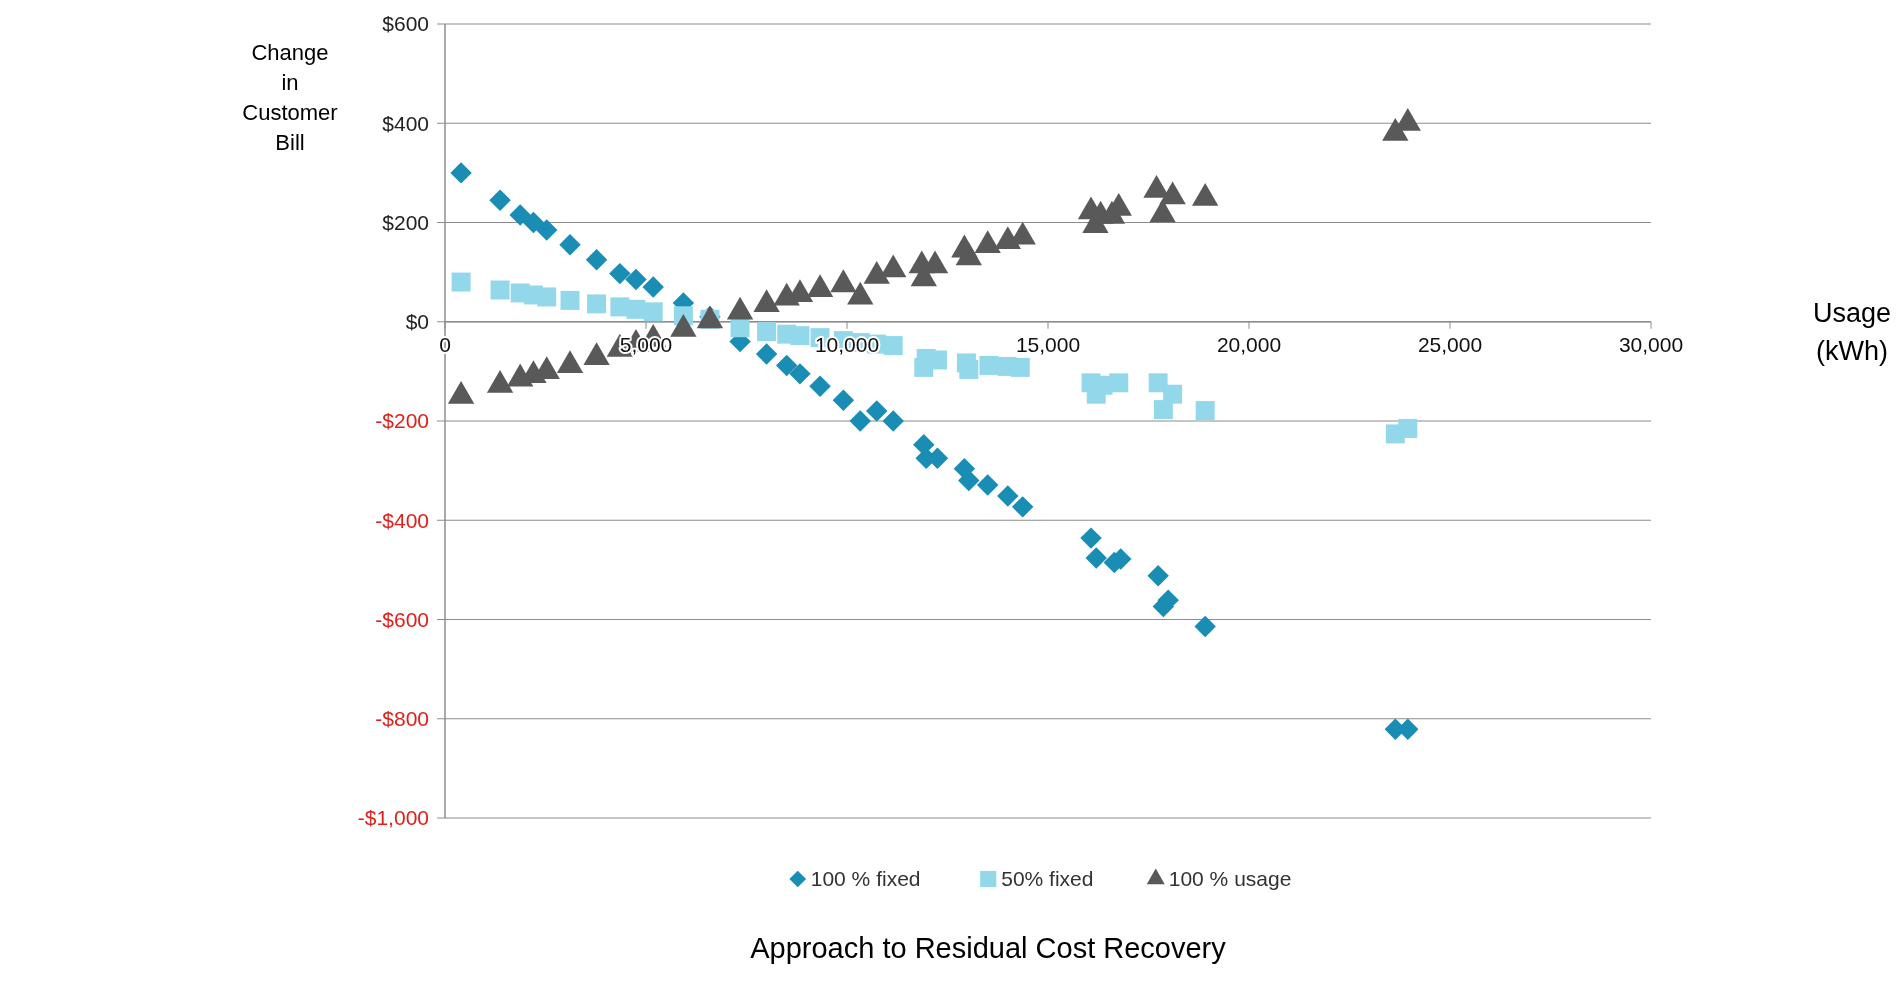 Image resolution: width=1901 pixels, height=981 pixels. What do you see at coordinates (405, 222) in the screenshot?
I see `y-tick-label: $200` at bounding box center [405, 222].